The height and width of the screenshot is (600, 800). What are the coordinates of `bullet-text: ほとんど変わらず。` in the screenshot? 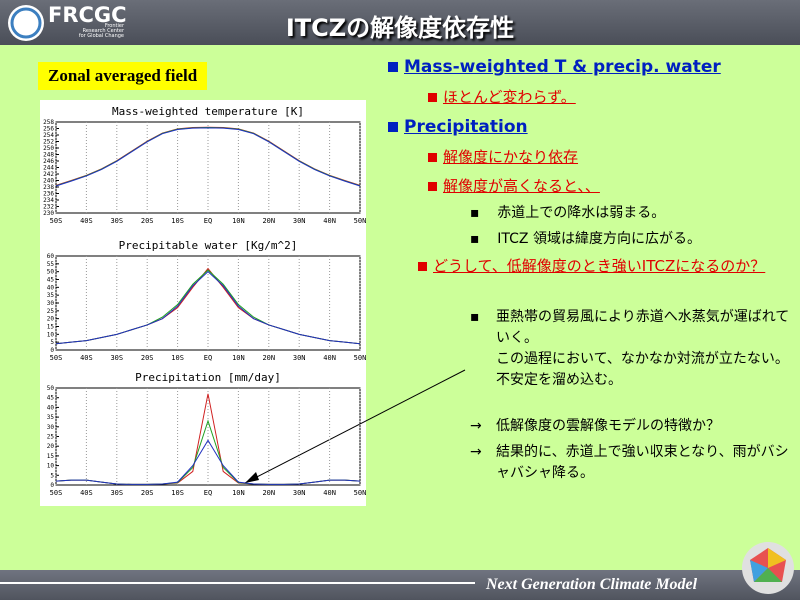 It's located at (509, 97).